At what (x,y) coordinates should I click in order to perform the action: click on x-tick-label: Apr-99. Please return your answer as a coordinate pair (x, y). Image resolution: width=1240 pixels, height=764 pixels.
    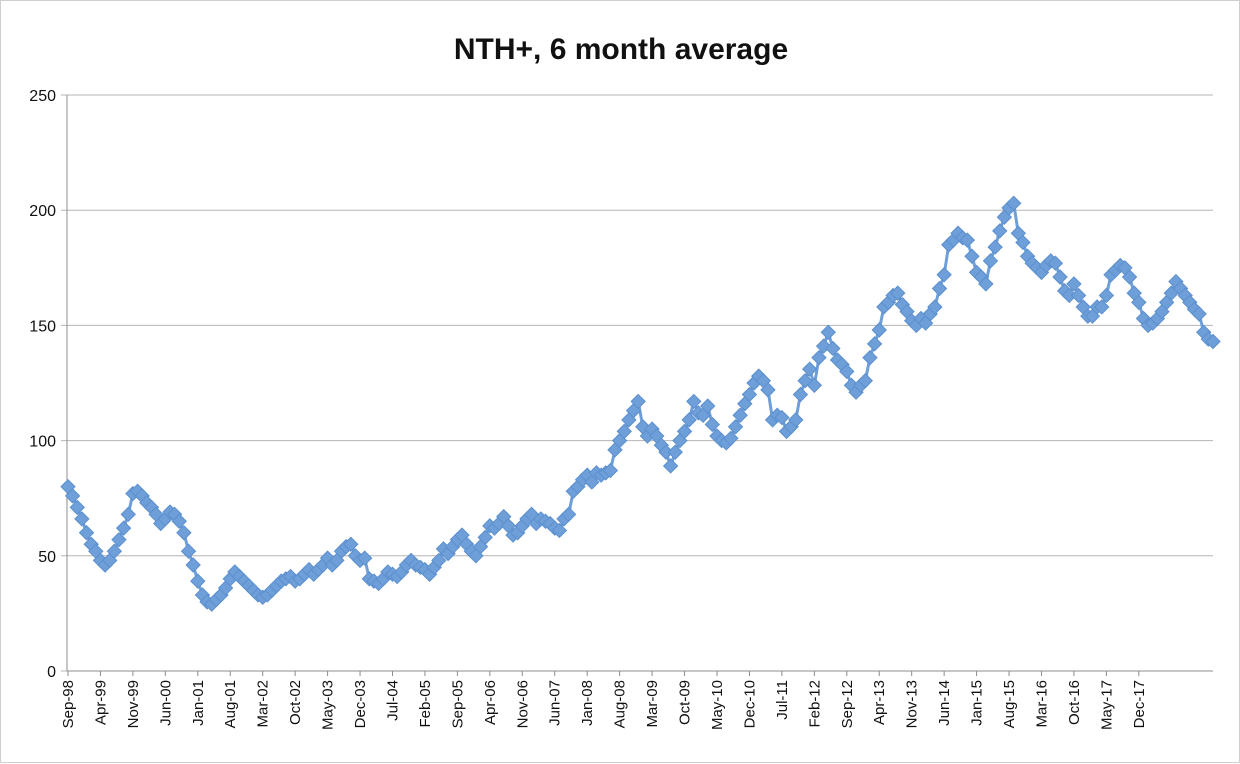
    Looking at the image, I should click on (100, 702).